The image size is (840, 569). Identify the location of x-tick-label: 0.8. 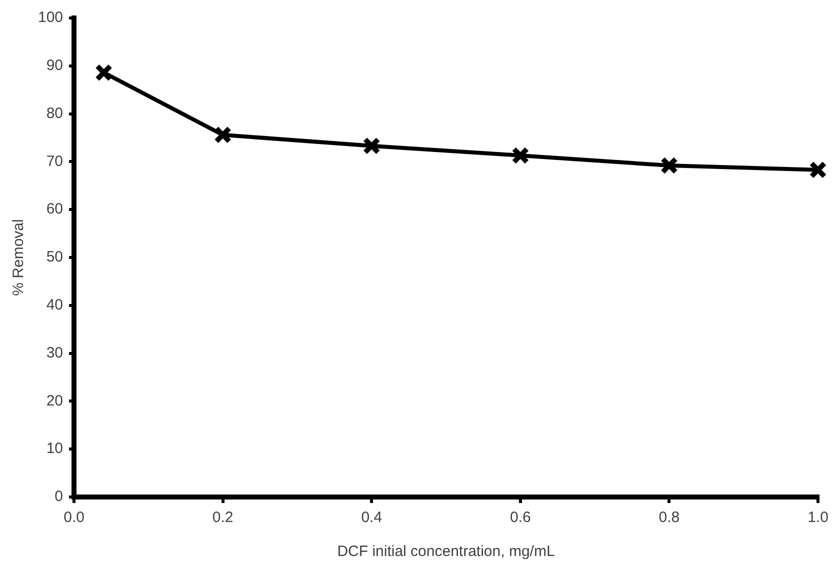
(669, 517).